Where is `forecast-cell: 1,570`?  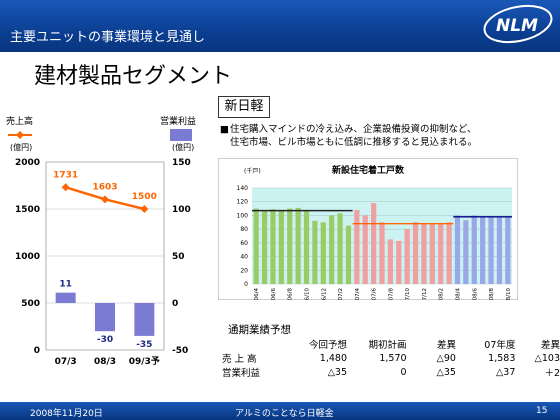 forecast-cell: 1,570 is located at coordinates (393, 358).